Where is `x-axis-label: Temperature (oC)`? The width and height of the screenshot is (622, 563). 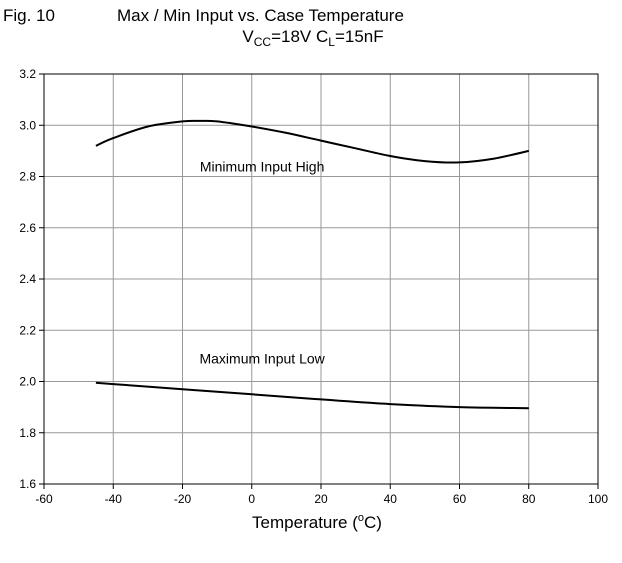
x-axis-label: Temperature (oC) is located at coordinates (311, 522).